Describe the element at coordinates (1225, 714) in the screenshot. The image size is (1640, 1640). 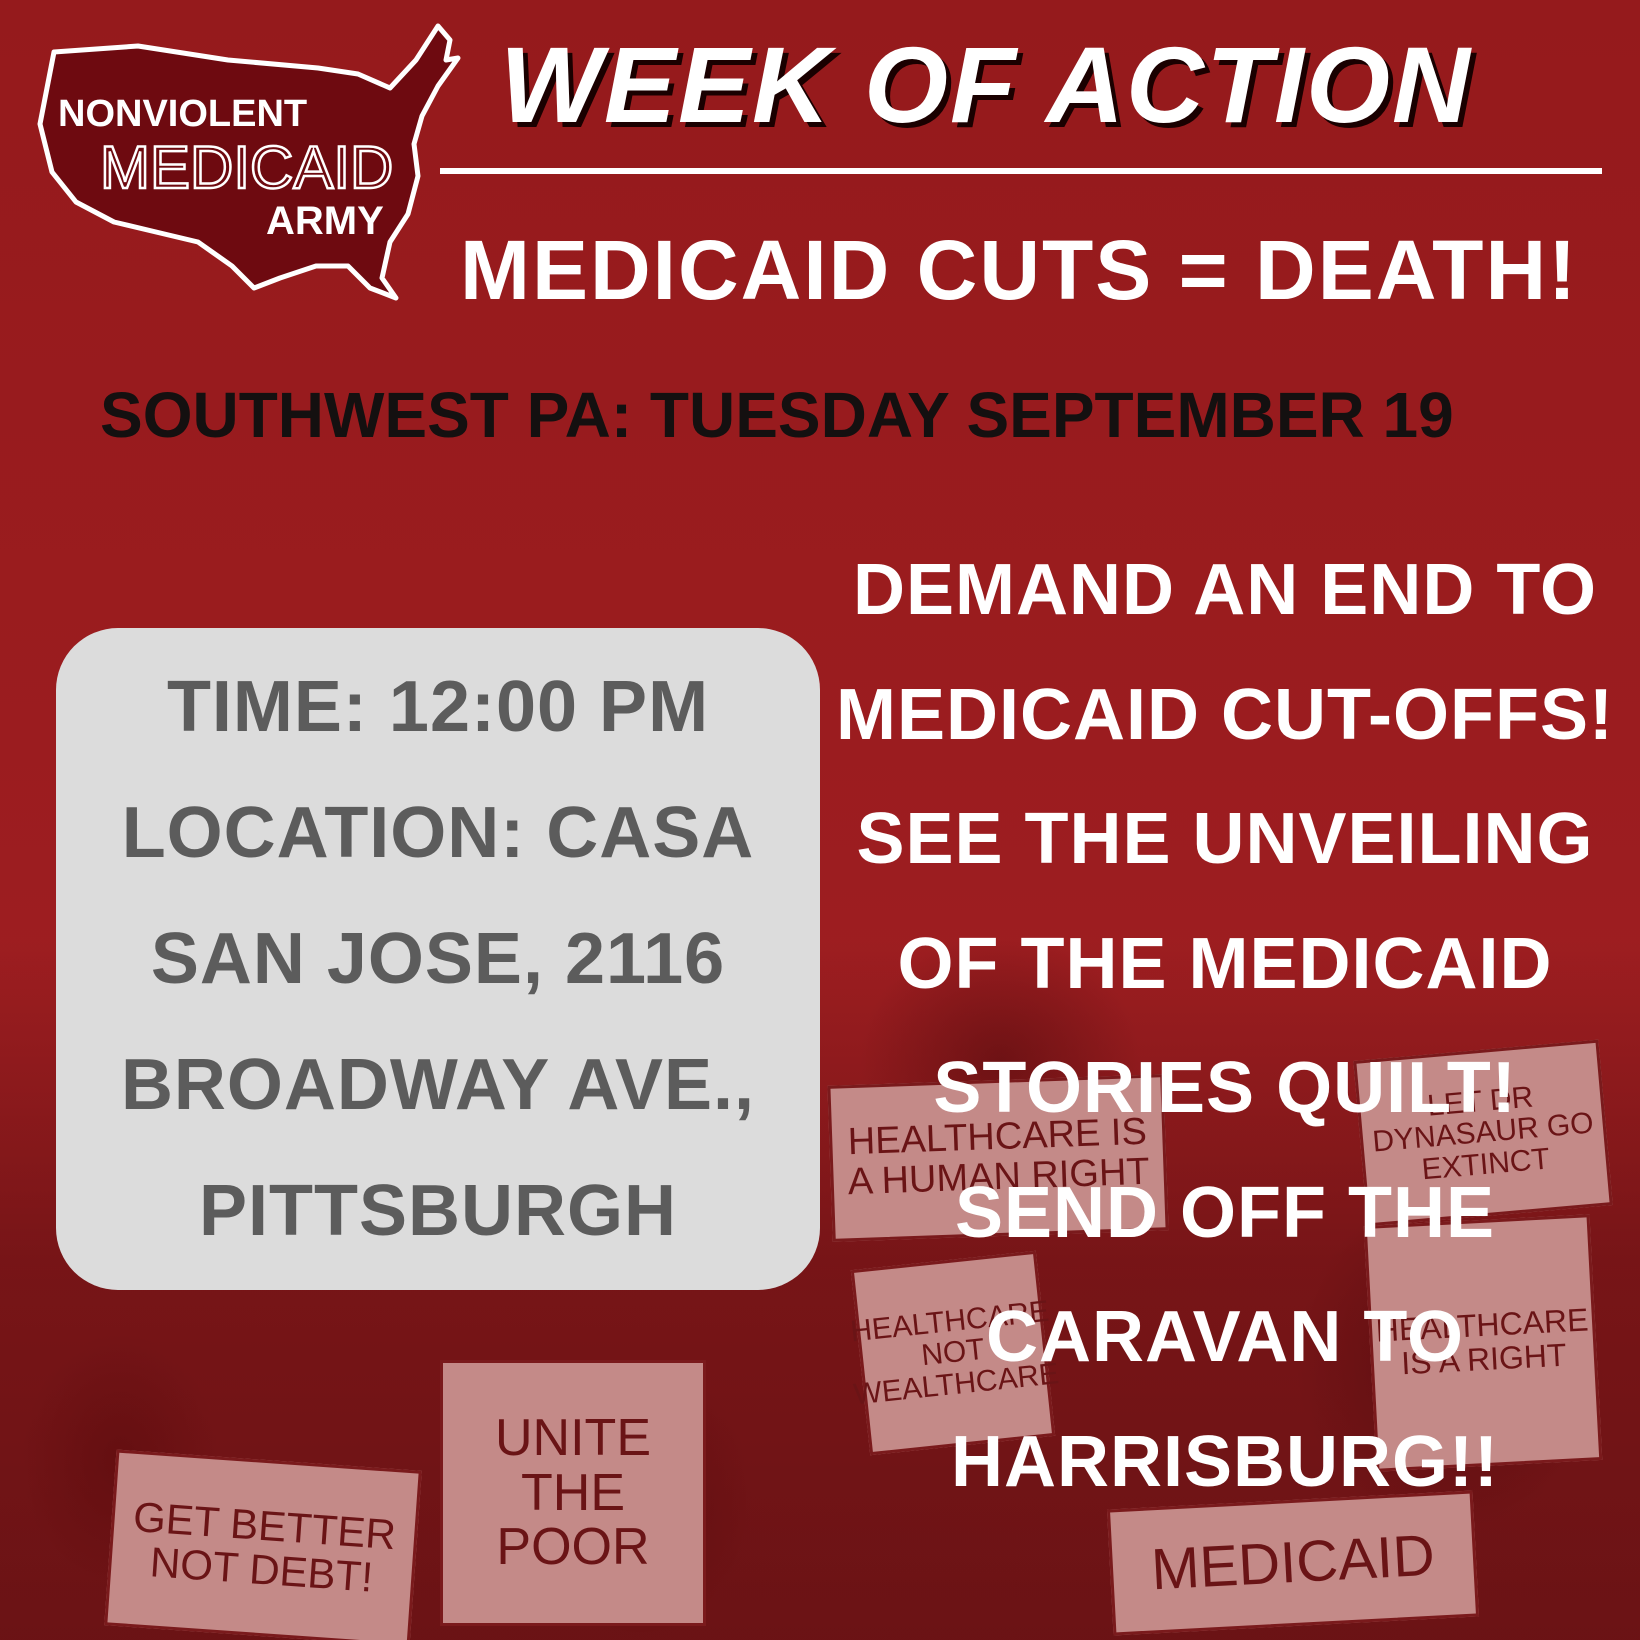
I see `demand-line: MEDICAID CUT-OFFS!` at that location.